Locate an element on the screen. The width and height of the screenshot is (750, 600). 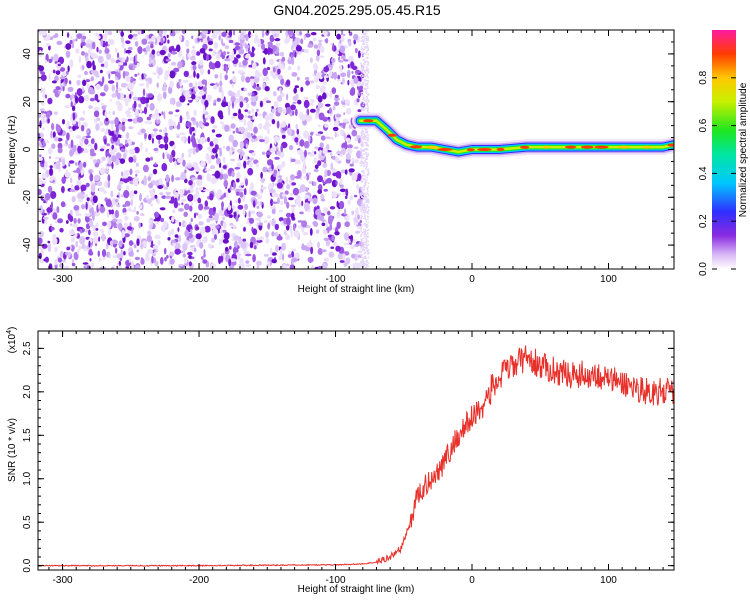
snr-multiplier: (x104) is located at coordinates (12, 340).